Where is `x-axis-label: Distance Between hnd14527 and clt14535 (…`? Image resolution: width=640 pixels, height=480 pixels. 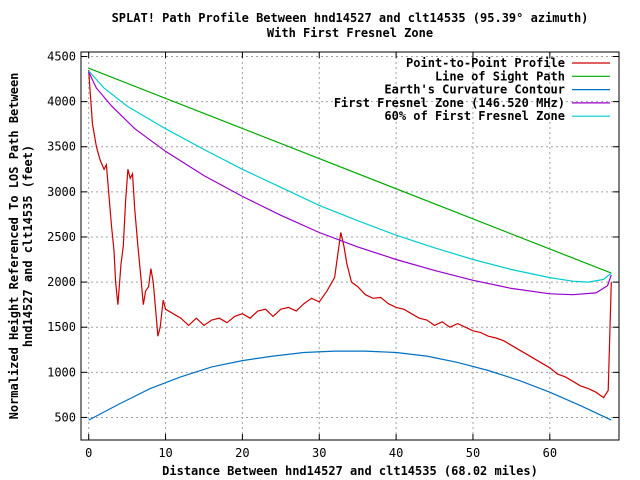
x-axis-label: Distance Between hnd14527 and clt14535 (… is located at coordinates (350, 471).